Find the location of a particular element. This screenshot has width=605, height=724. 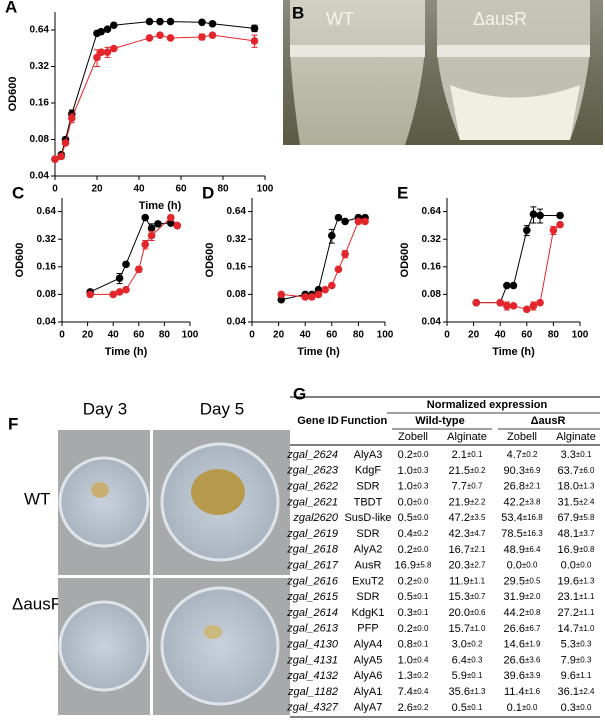

gene-id: zgal_2624 is located at coordinates (312, 455).